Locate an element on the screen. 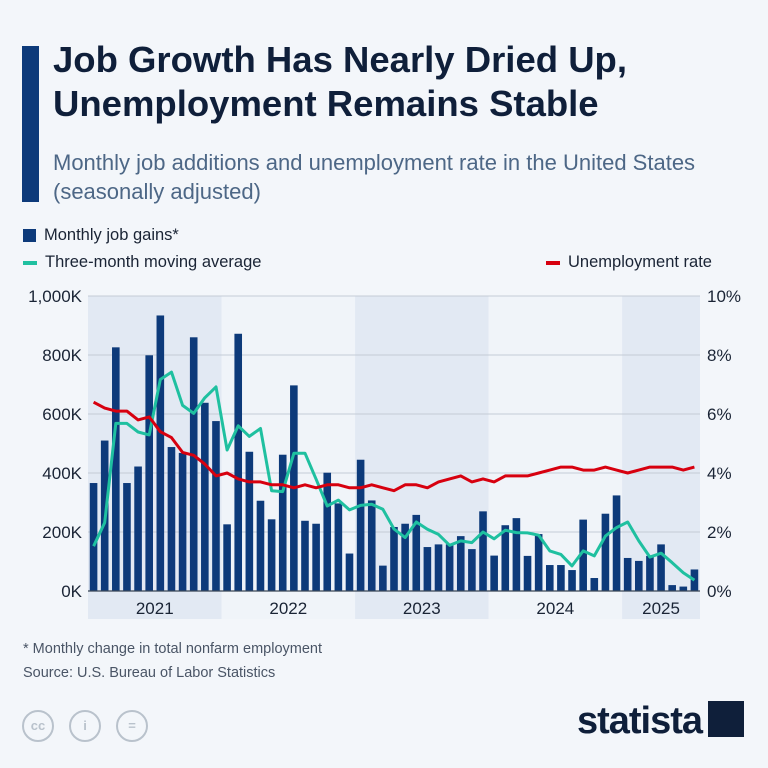 Image resolution: width=768 pixels, height=768 pixels. line-unemployment-rate is located at coordinates (393, 446).